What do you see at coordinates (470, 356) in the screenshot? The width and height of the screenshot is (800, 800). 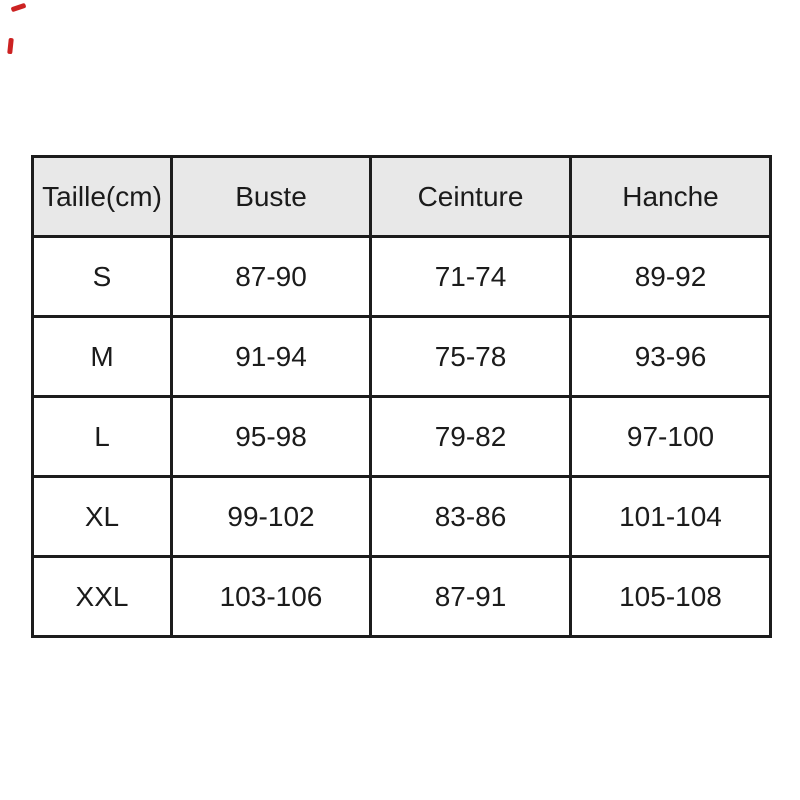 I see `measurement-cell: 75-78` at bounding box center [470, 356].